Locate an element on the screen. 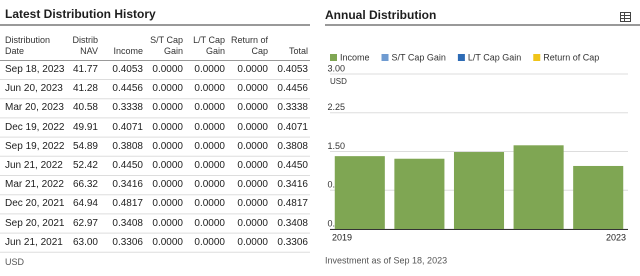  table-cell: 54.89 is located at coordinates (85, 146).